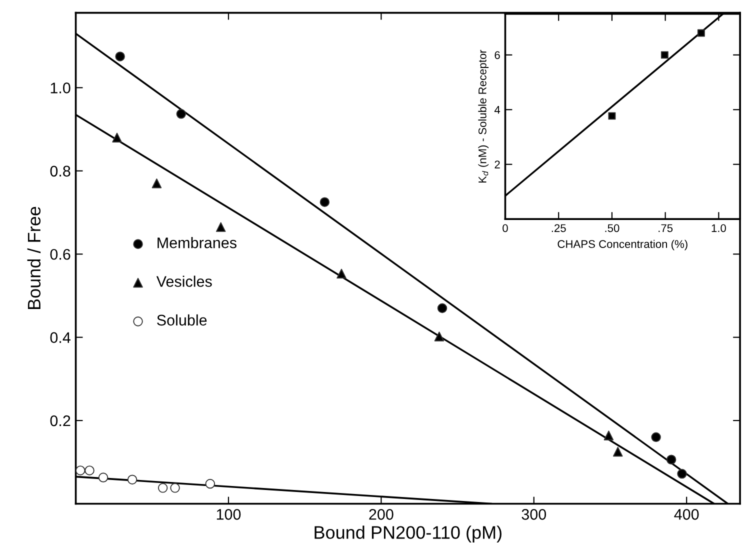  Describe the element at coordinates (60, 171) in the screenshot. I see `y-tick-label: 0.8` at that location.